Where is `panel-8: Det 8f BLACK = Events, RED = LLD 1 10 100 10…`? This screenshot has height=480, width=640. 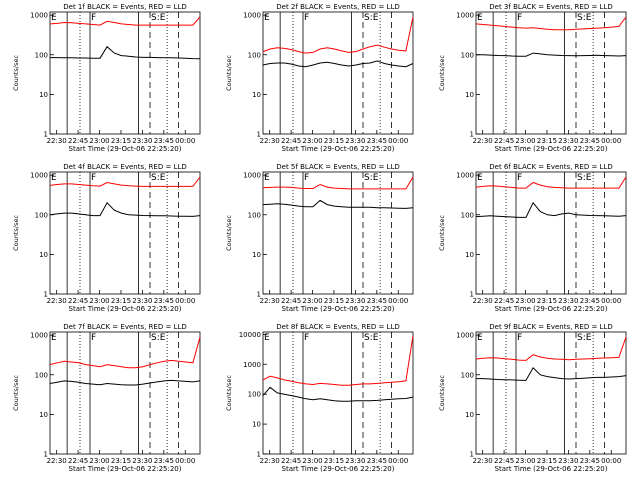 panel-8: Det 8f BLACK = Events, RED = LLD 1 10 100 10… is located at coordinates (319, 398).